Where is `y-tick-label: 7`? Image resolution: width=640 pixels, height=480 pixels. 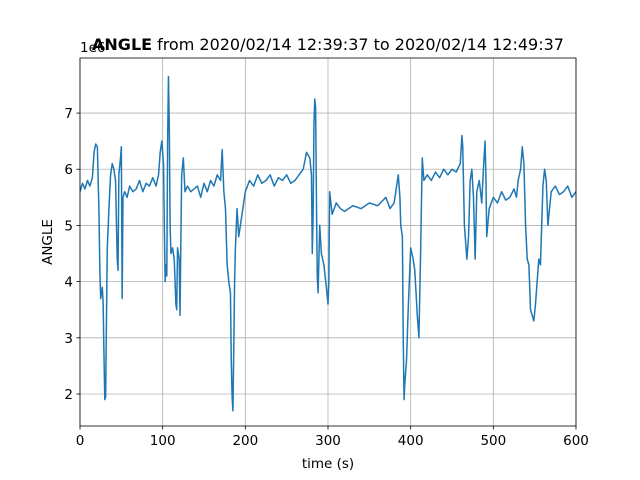
y-tick-label: 7 is located at coordinates (68, 114).